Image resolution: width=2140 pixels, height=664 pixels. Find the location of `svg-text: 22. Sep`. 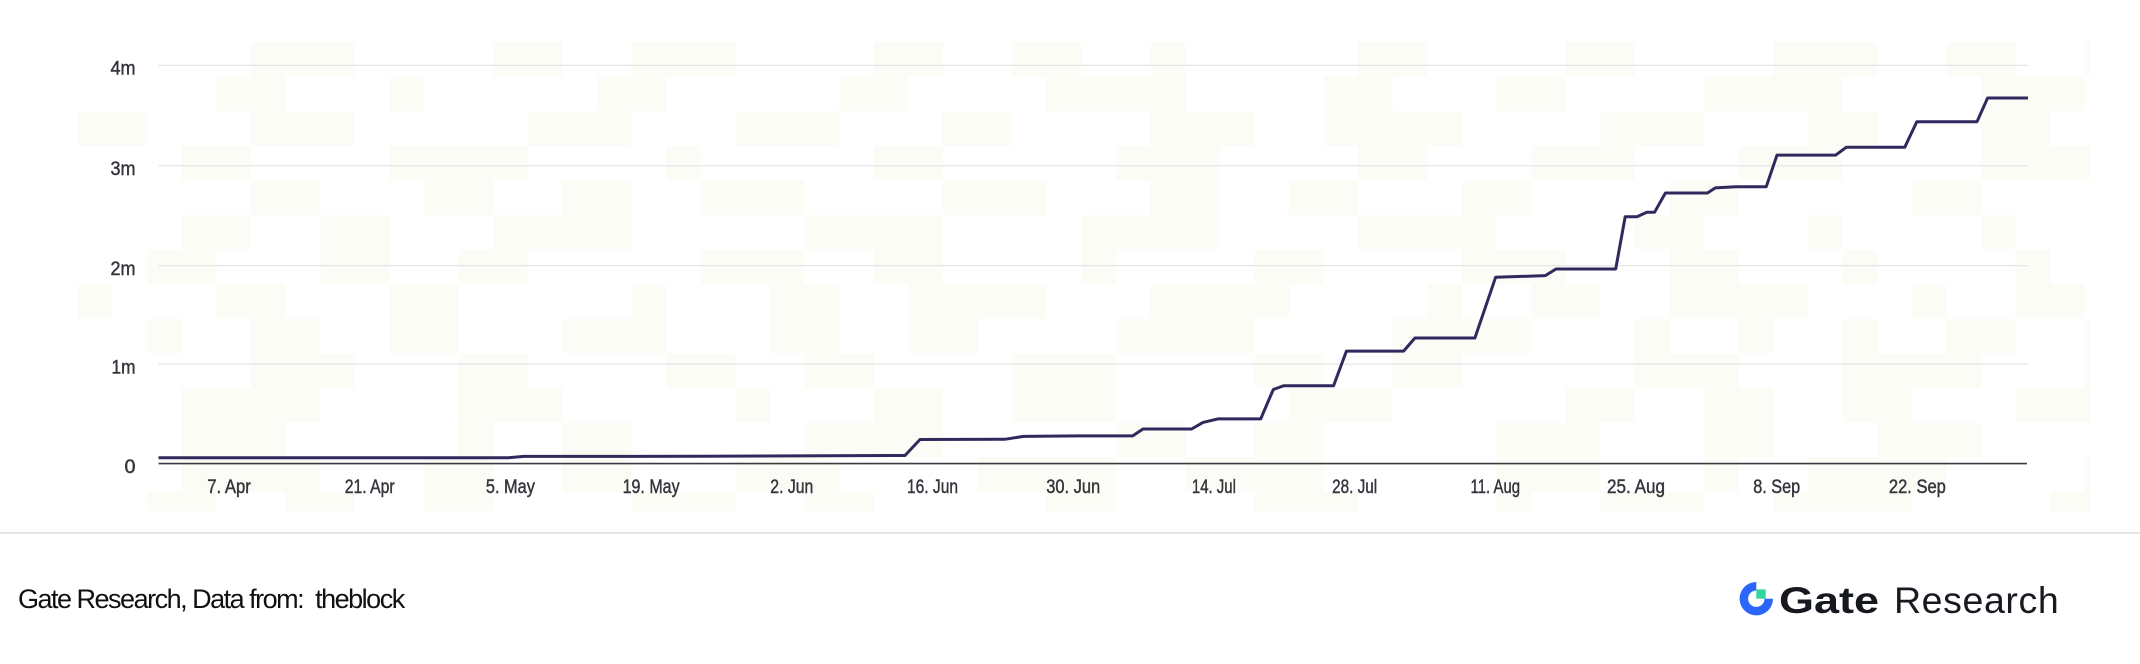

svg-text: 22. Sep is located at coordinates (1917, 487).